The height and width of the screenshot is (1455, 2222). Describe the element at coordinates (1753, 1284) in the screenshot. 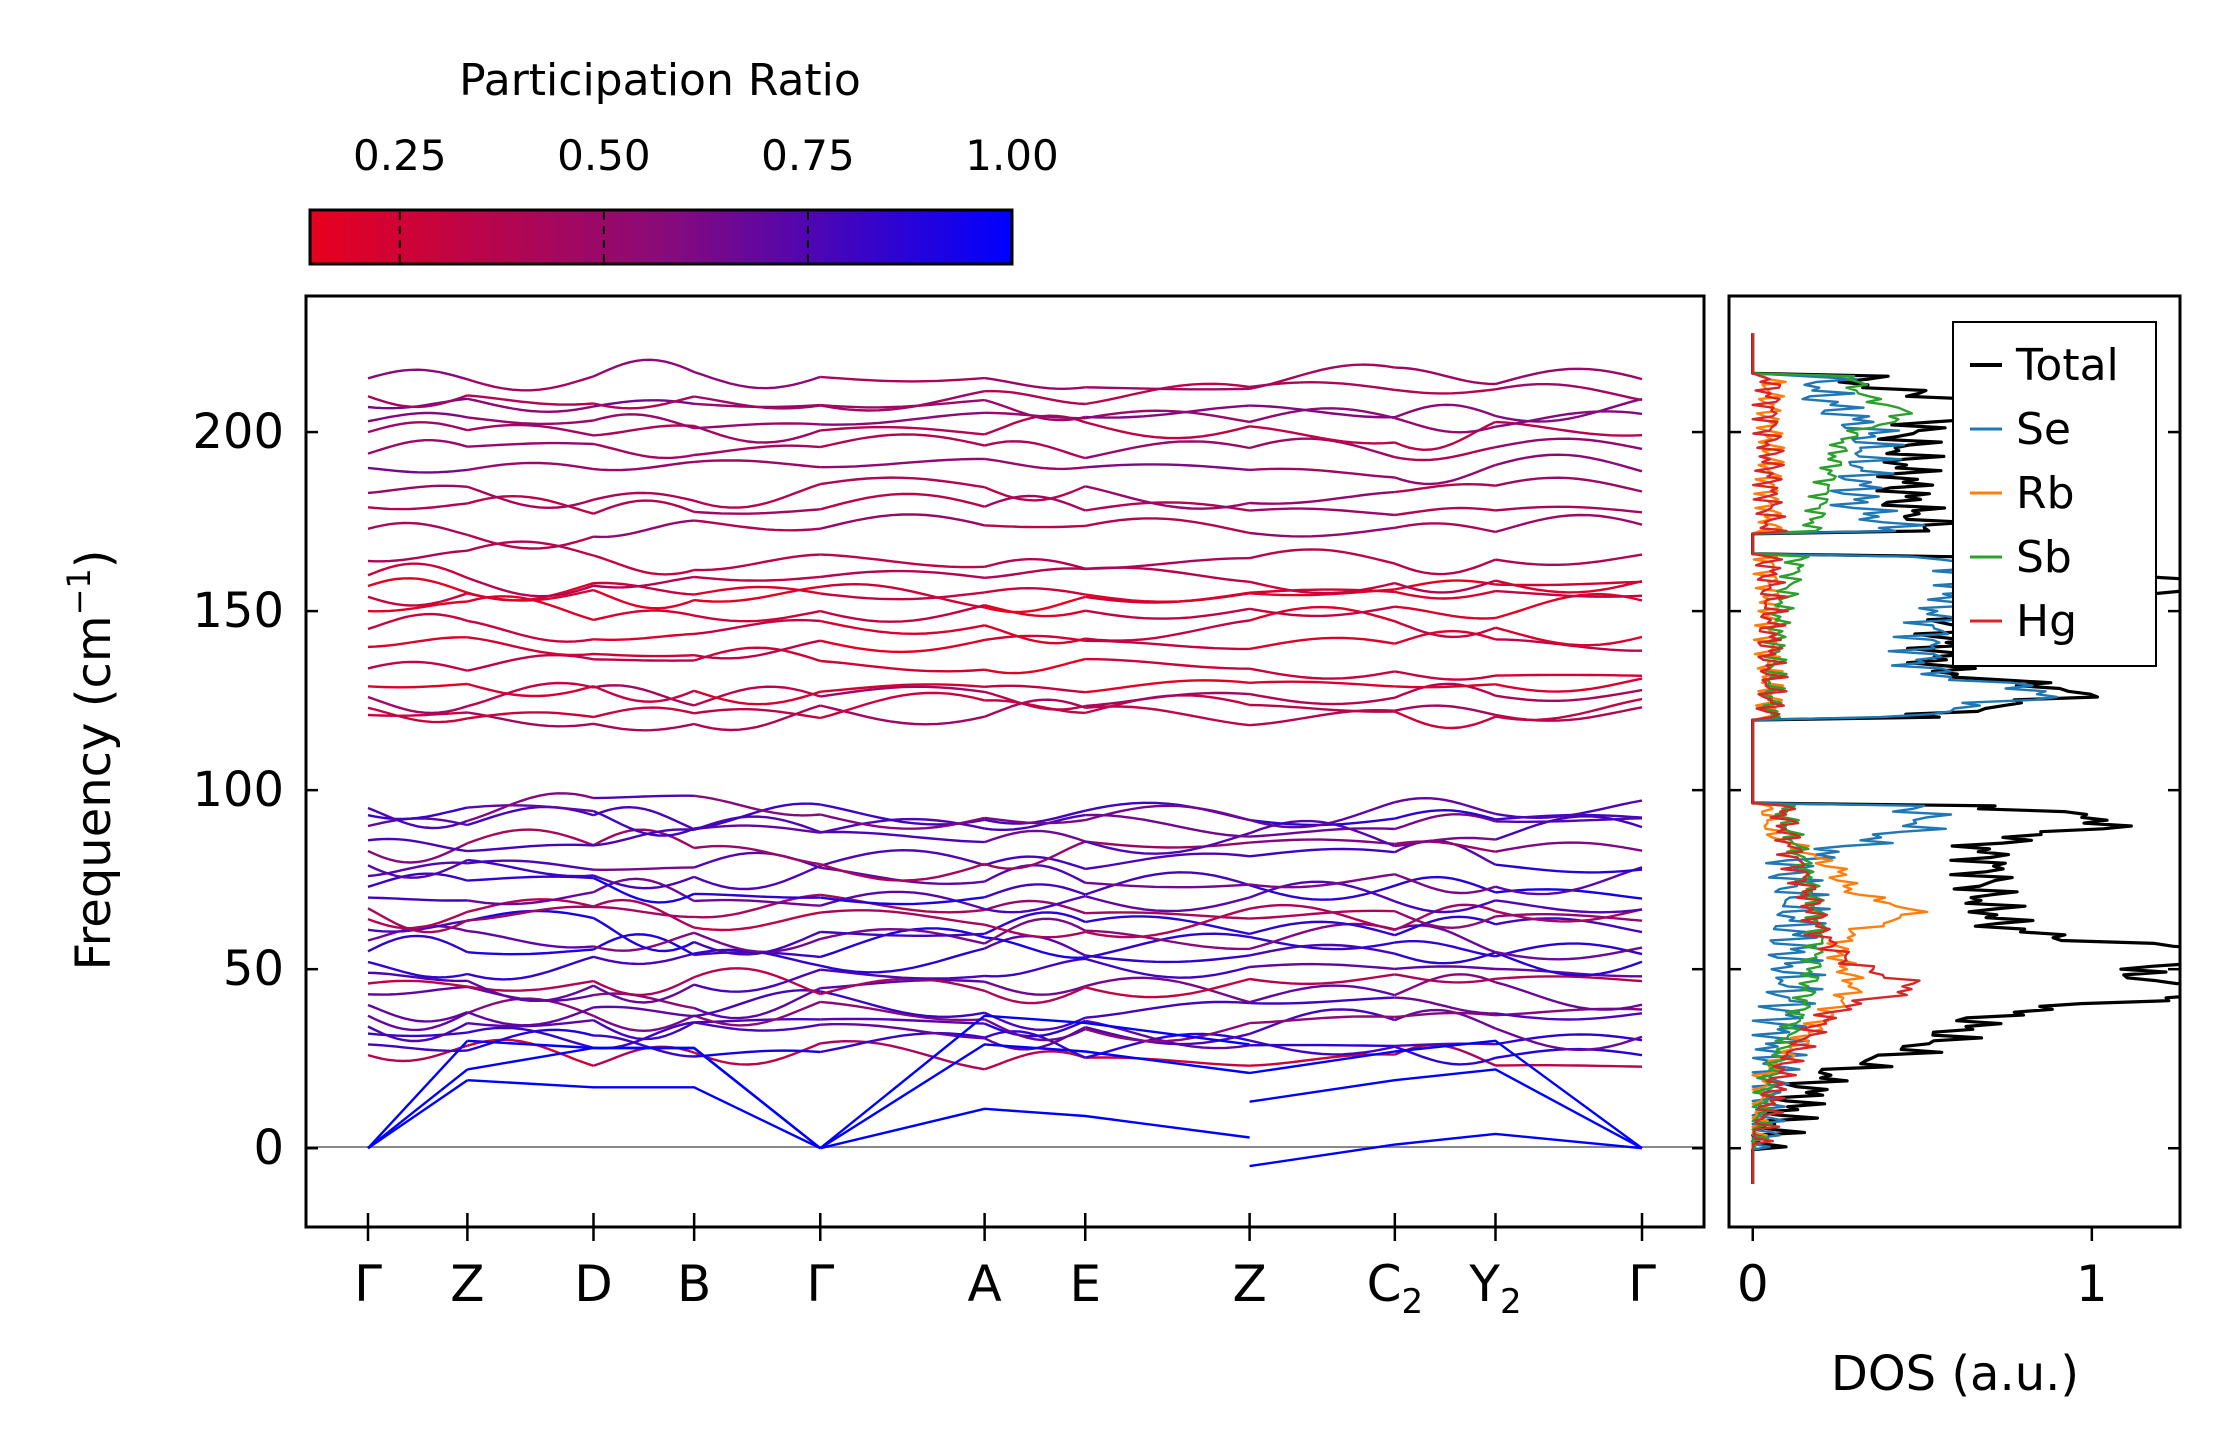

I see `dos-x-tick-label-0: 0` at that location.